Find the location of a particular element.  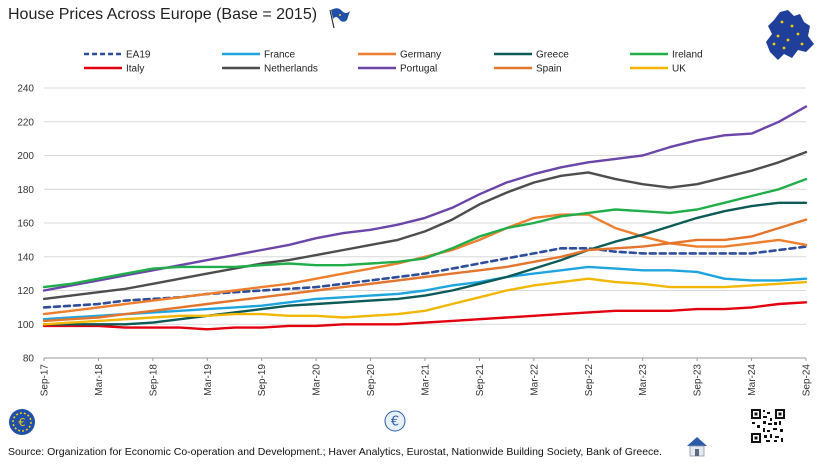

legend-label-netherlands: Netherlands is located at coordinates (291, 69).